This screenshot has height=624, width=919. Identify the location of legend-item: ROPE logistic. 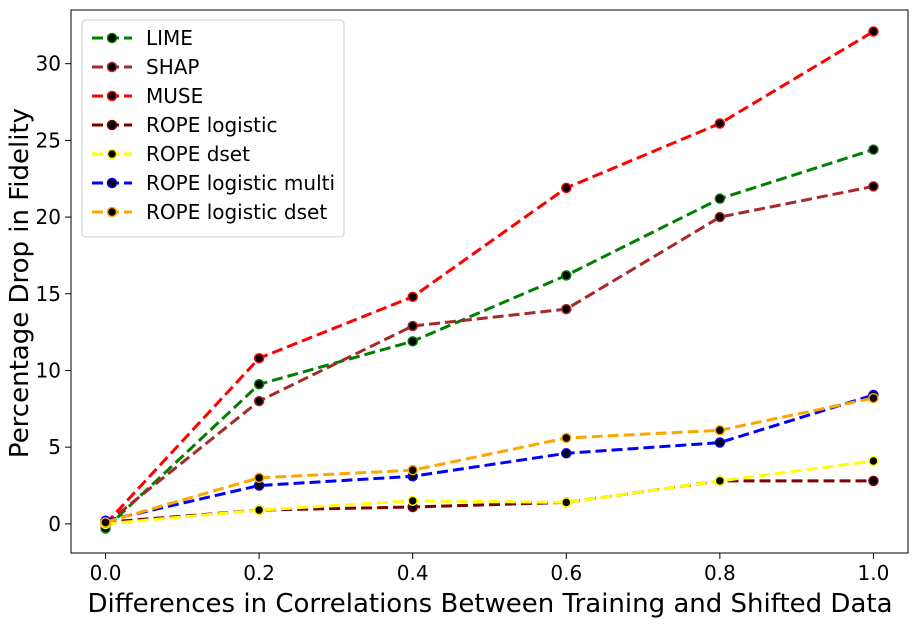
(185, 125).